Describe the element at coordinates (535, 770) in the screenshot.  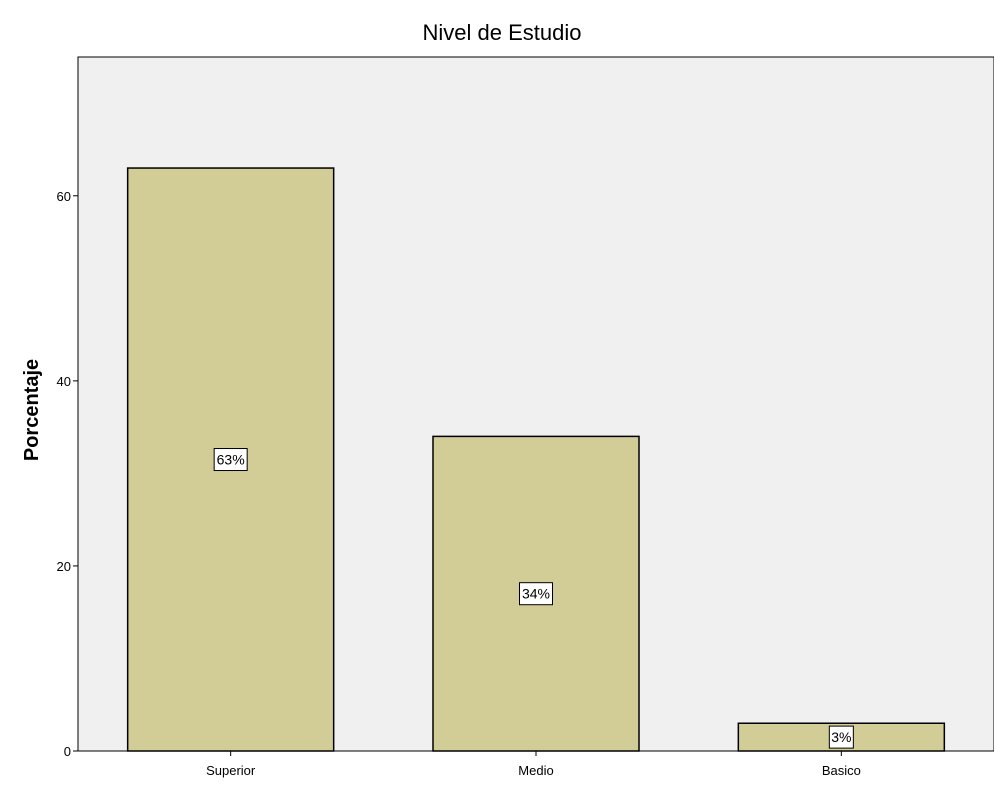
I see `x-tick-label: Medio` at that location.